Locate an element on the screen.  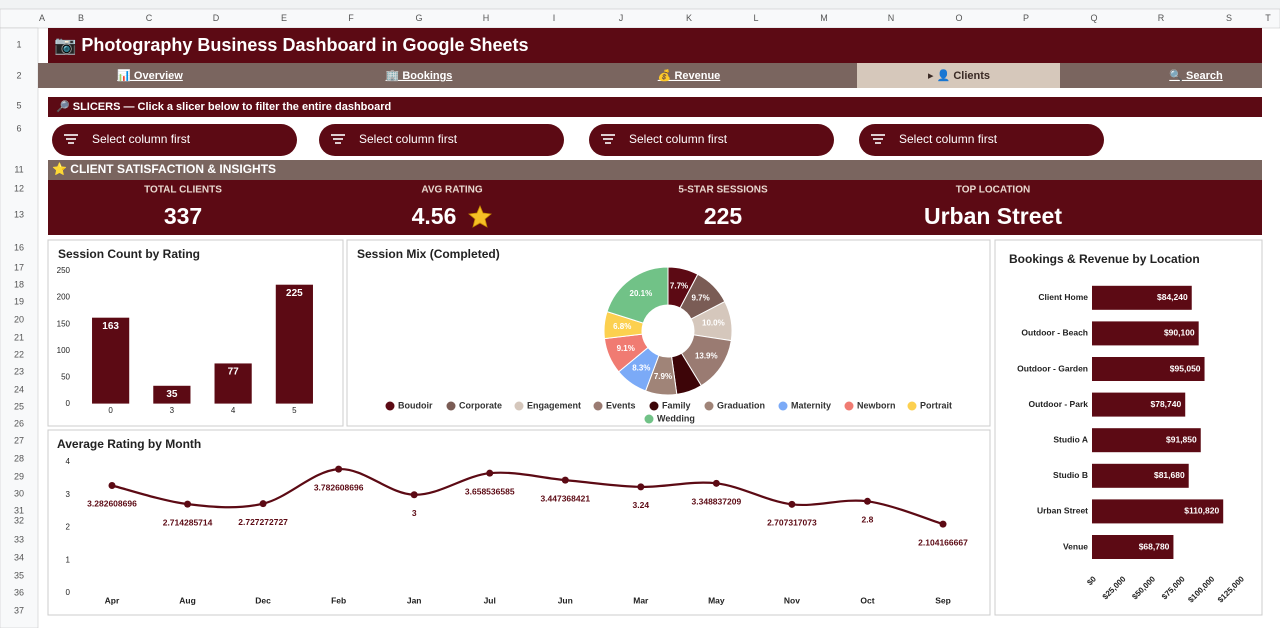
bar-value-label: $81,680 is located at coordinates (1169, 475).